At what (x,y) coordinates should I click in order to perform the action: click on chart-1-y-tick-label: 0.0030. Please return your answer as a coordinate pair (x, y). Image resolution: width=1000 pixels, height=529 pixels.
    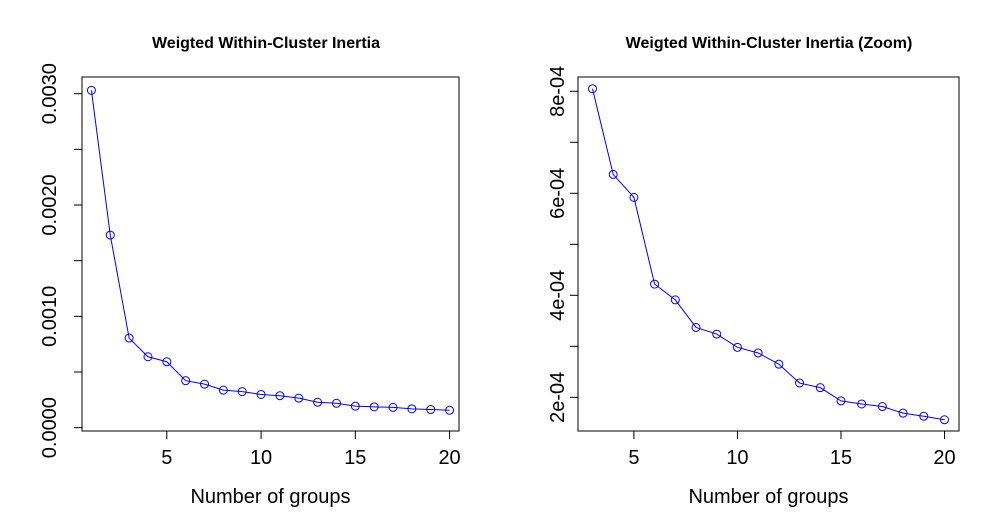
    Looking at the image, I should click on (50, 93).